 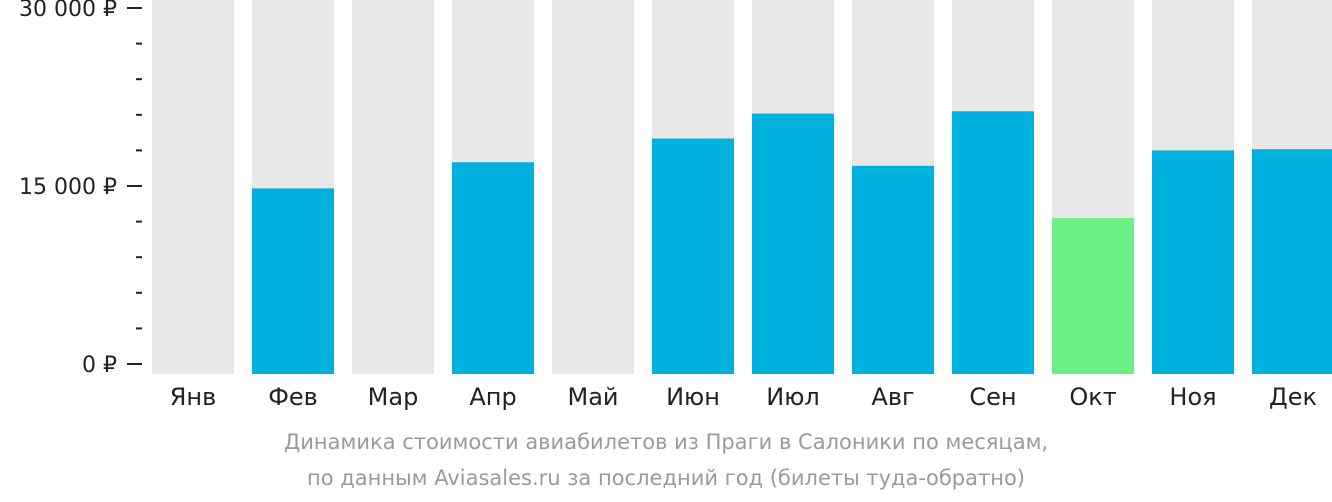 What do you see at coordinates (193, 397) in the screenshot?
I see `x-tick-label: Янв` at bounding box center [193, 397].